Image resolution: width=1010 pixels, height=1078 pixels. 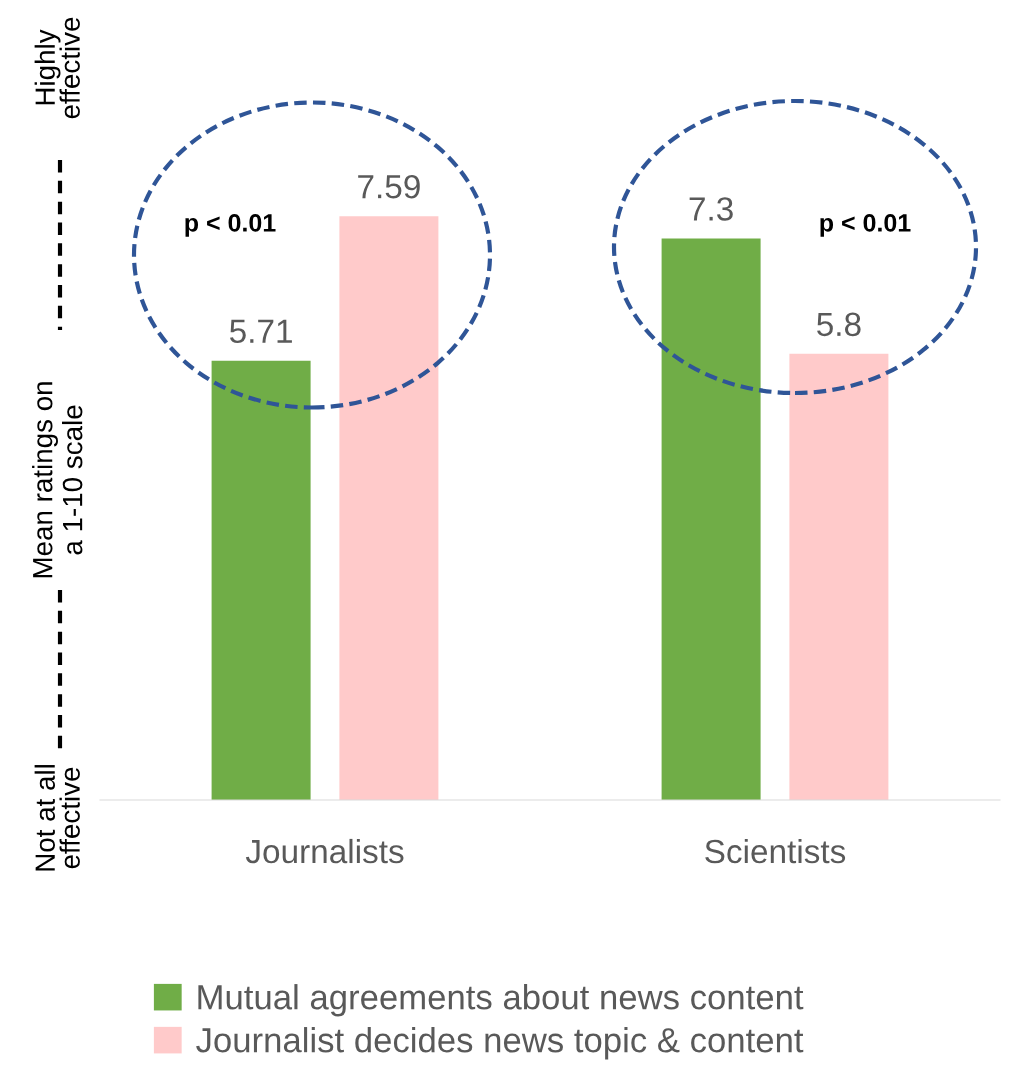 What do you see at coordinates (57, 818) in the screenshot?
I see `text: Not at all effective` at bounding box center [57, 818].